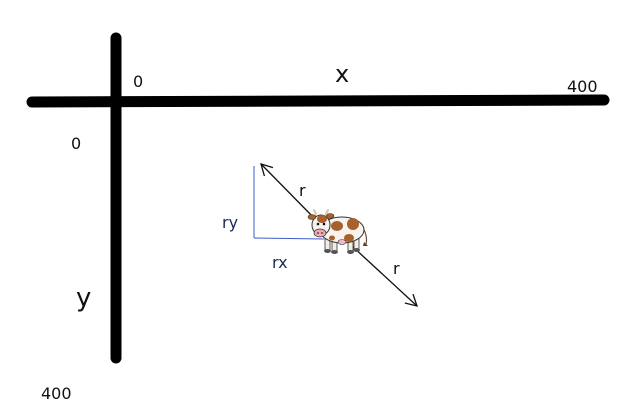 Image resolution: width=640 pixels, height=400 pixels. I want to click on radius-label-upper: r, so click(302, 190).